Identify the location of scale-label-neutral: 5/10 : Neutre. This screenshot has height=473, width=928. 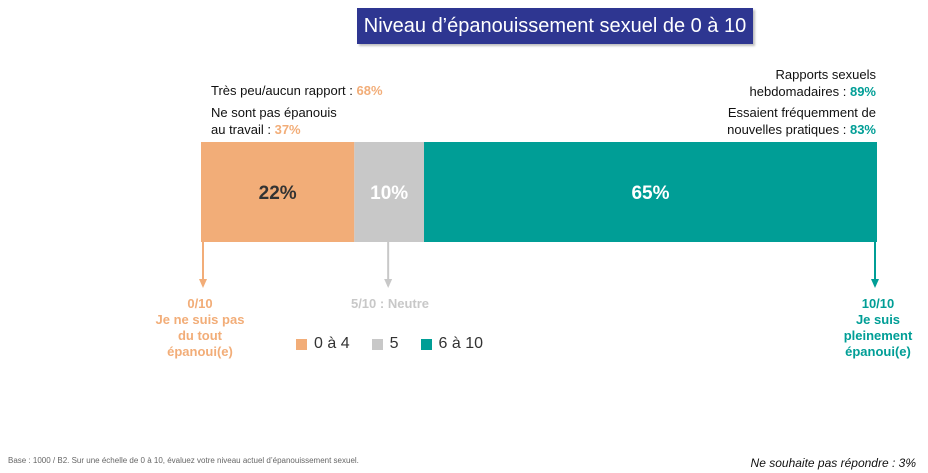
(390, 304).